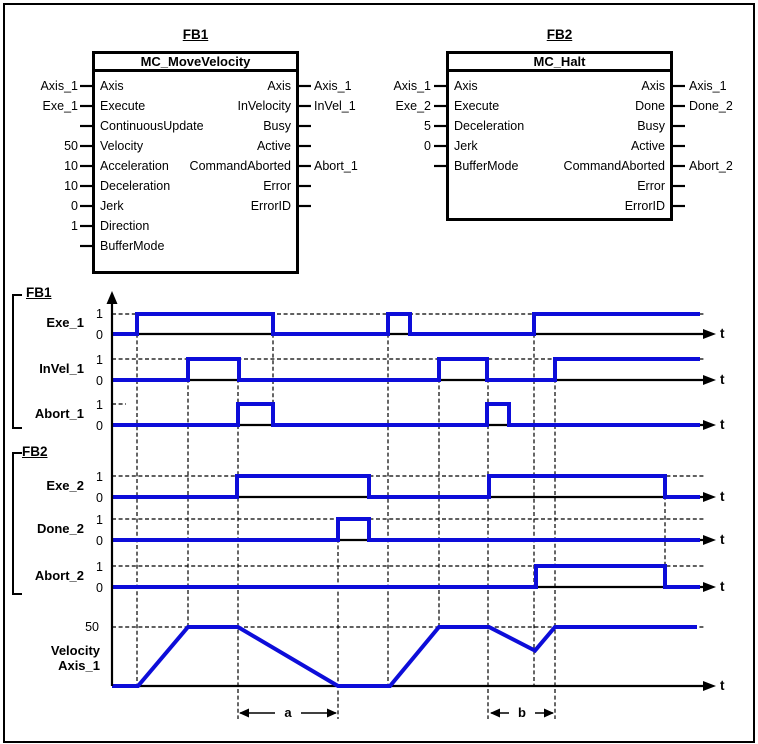 The height and width of the screenshot is (744, 758). What do you see at coordinates (60, 528) in the screenshot?
I see `row-label-done2: Done_2` at bounding box center [60, 528].